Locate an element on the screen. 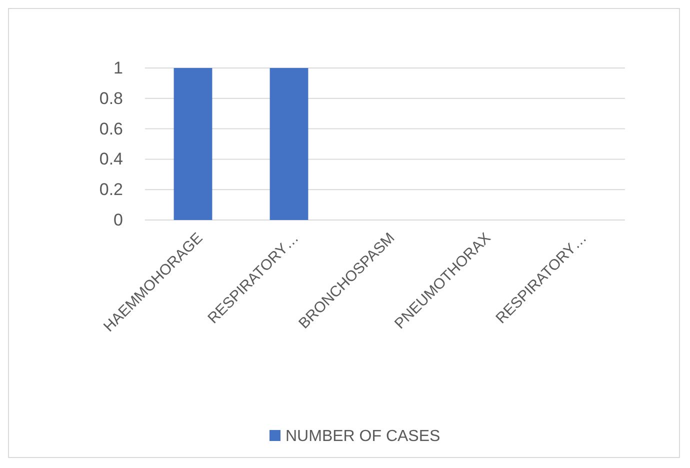 The height and width of the screenshot is (468, 690). y-tick-label: 1 is located at coordinates (118, 68).